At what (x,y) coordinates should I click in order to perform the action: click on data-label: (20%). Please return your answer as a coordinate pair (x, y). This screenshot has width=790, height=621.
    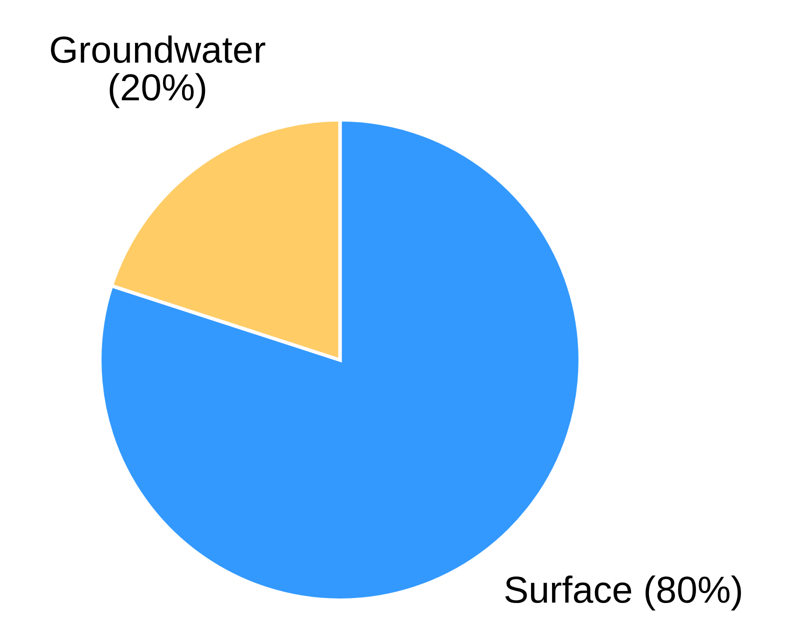
    Looking at the image, I should click on (158, 90).